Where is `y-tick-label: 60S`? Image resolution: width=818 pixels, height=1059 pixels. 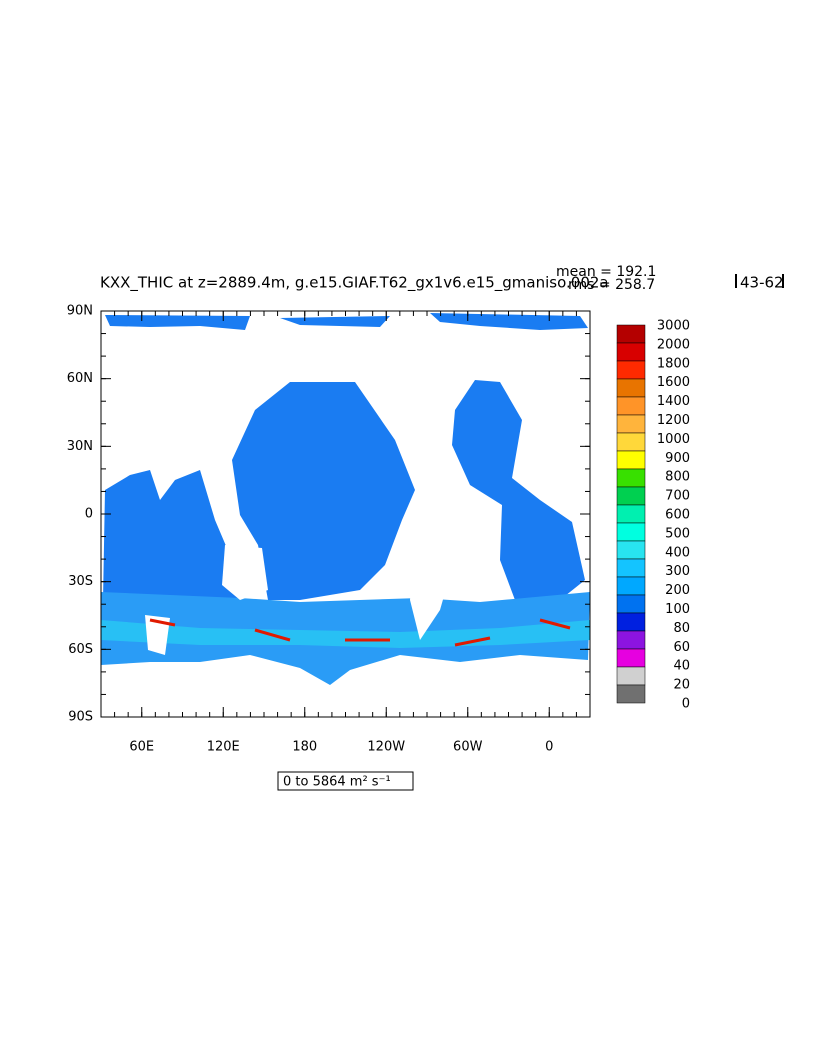 y-tick-label: 60S is located at coordinates (80, 649).